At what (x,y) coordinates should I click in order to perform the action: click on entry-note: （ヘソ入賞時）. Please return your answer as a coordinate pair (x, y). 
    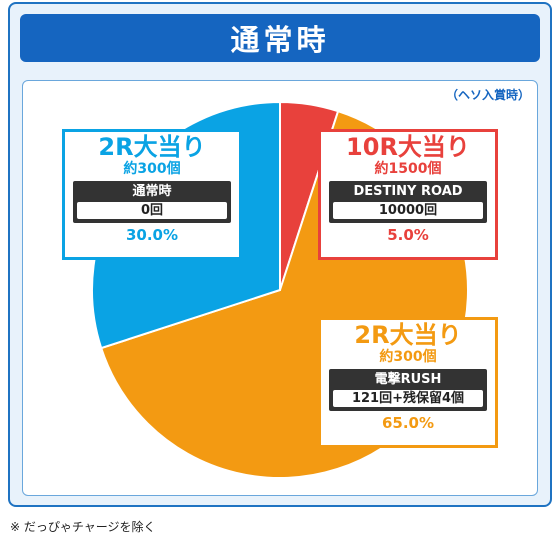
    Looking at the image, I should click on (487, 95).